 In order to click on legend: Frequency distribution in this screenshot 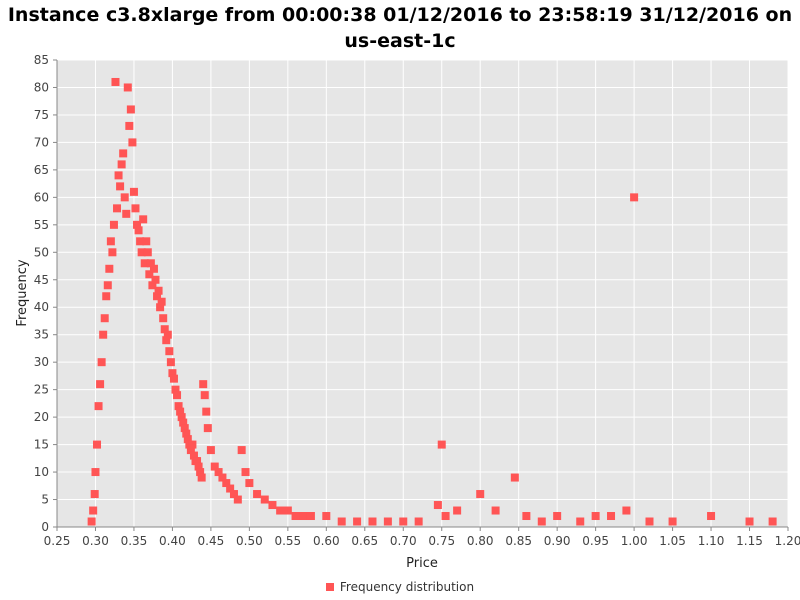, I will do `click(400, 587)`.